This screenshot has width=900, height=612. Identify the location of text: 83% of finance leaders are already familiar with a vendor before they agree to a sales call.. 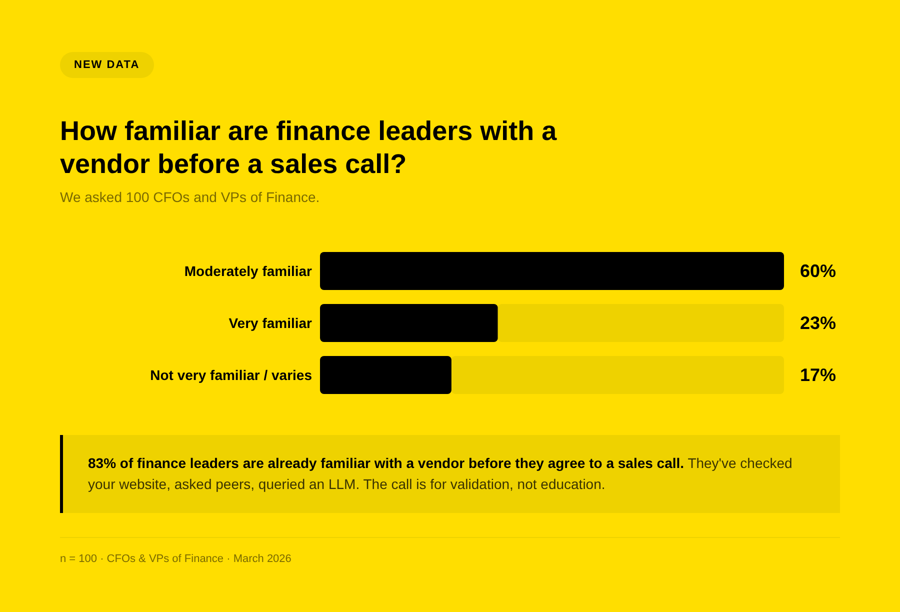
(386, 463).